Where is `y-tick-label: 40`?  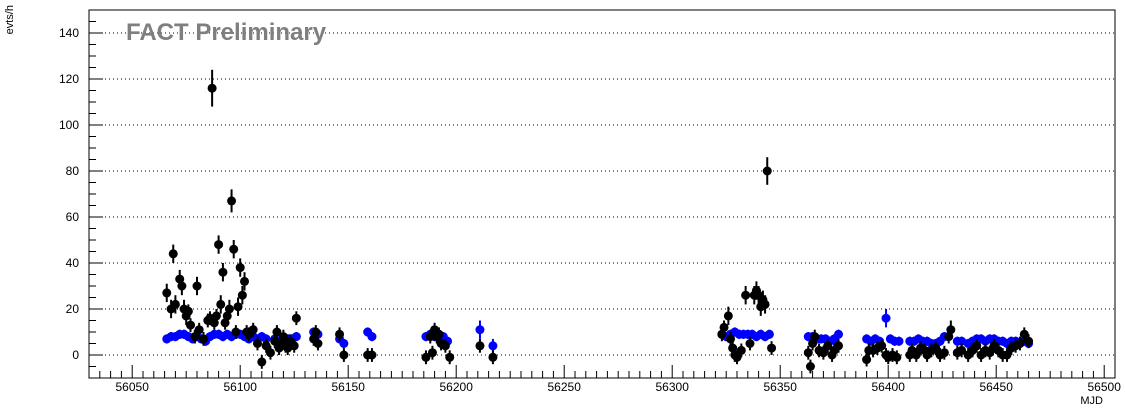 y-tick-label: 40 is located at coordinates (73, 263).